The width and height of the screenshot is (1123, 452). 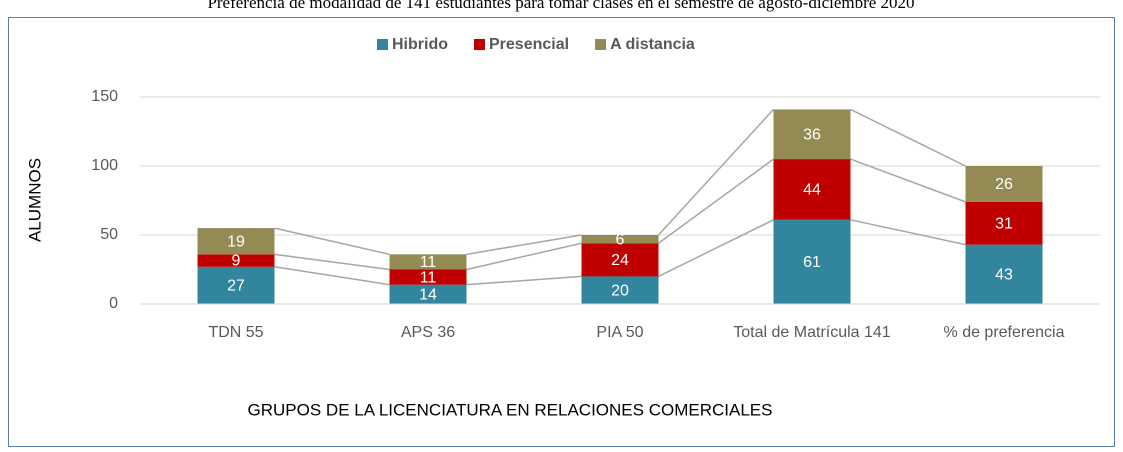 I want to click on x-tick-wrap: PIA 50, so click(x=620, y=332).